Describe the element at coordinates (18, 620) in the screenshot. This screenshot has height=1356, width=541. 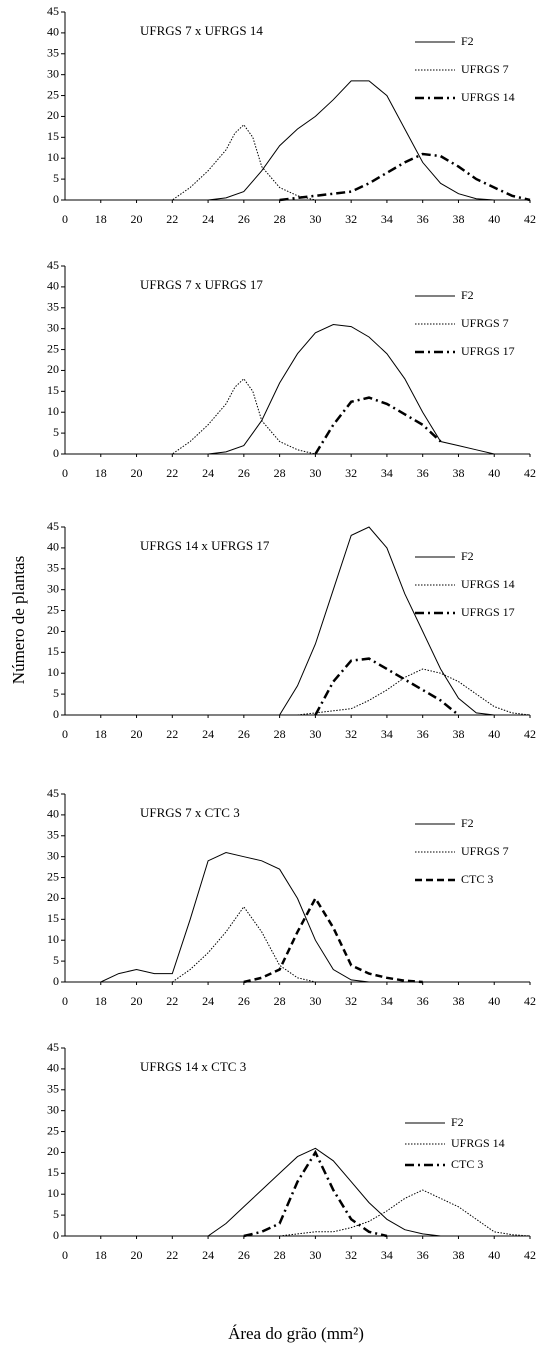
I see `y-axis-title: Número de plantas` at that location.